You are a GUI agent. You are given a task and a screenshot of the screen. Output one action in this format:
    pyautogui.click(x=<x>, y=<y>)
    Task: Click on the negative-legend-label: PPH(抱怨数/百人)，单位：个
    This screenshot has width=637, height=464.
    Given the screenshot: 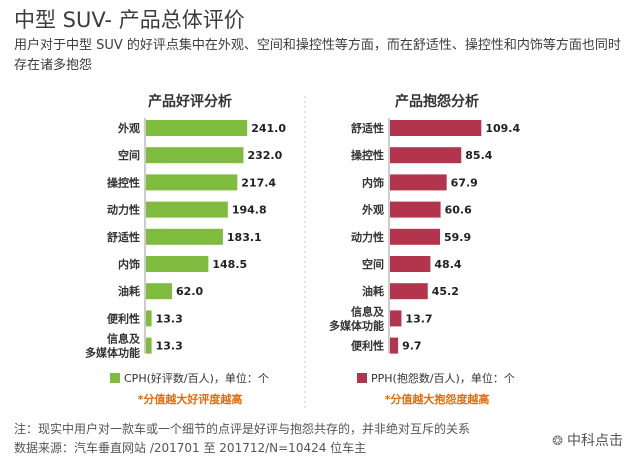 What is the action you would take?
    pyautogui.click(x=443, y=378)
    